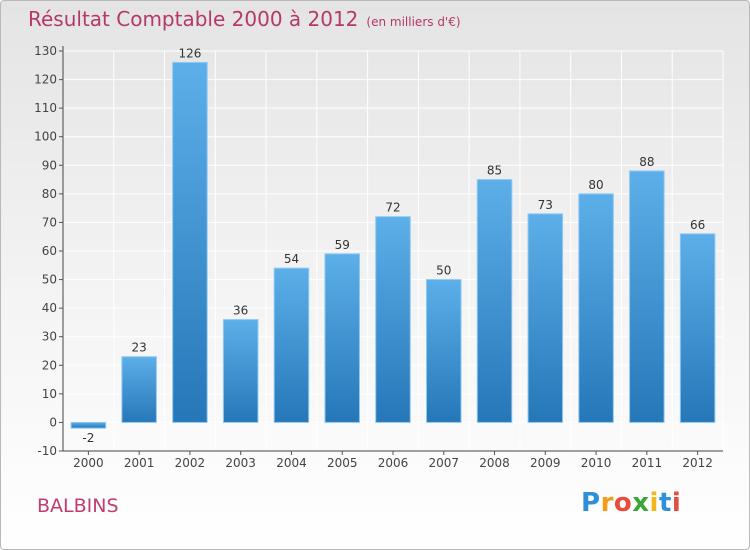  Describe the element at coordinates (88, 463) in the screenshot. I see `x-tick-label: 2000` at that location.